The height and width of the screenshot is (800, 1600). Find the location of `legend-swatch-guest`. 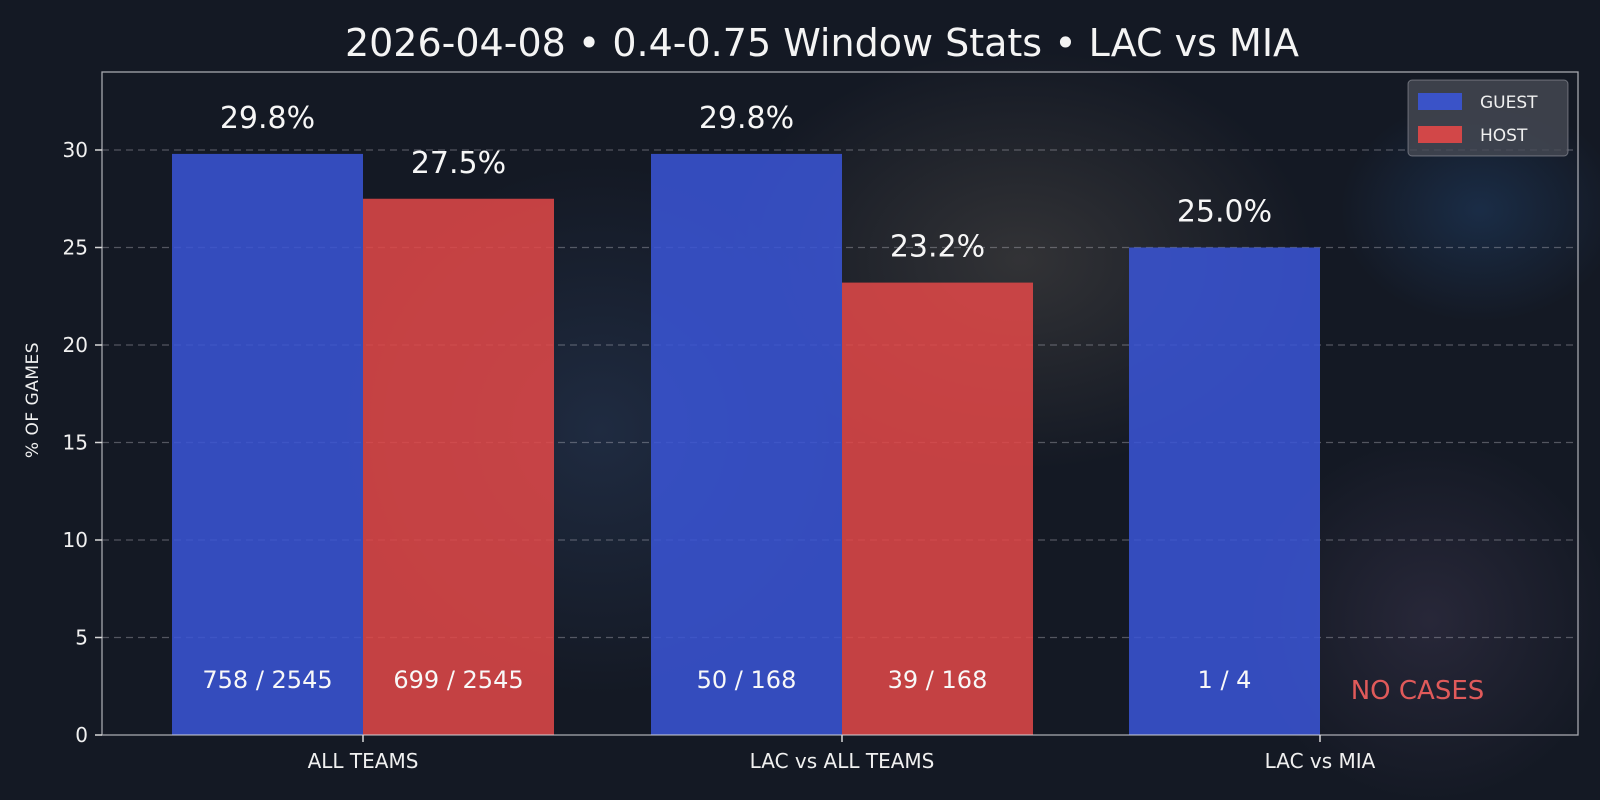

legend-swatch-guest is located at coordinates (1440, 101).